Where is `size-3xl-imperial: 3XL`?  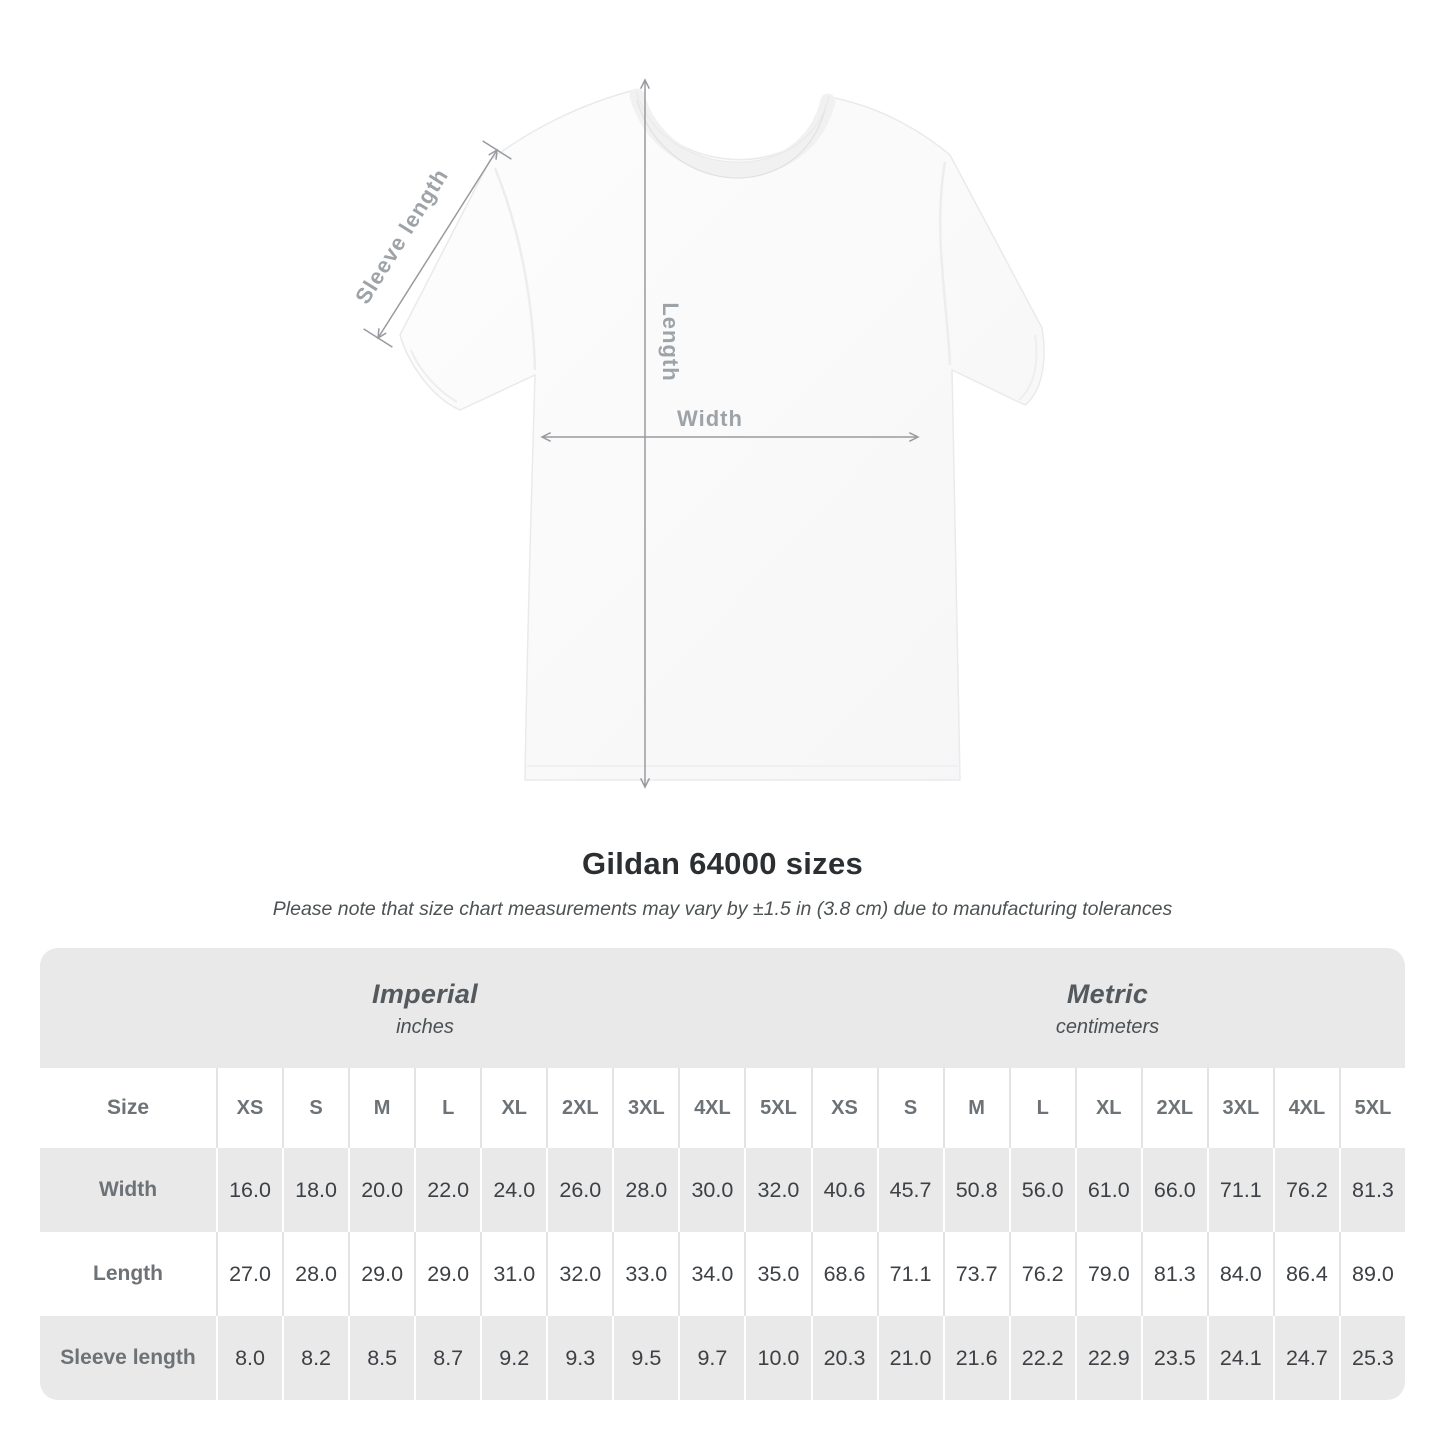 size-3xl-imperial: 3XL is located at coordinates (645, 1108).